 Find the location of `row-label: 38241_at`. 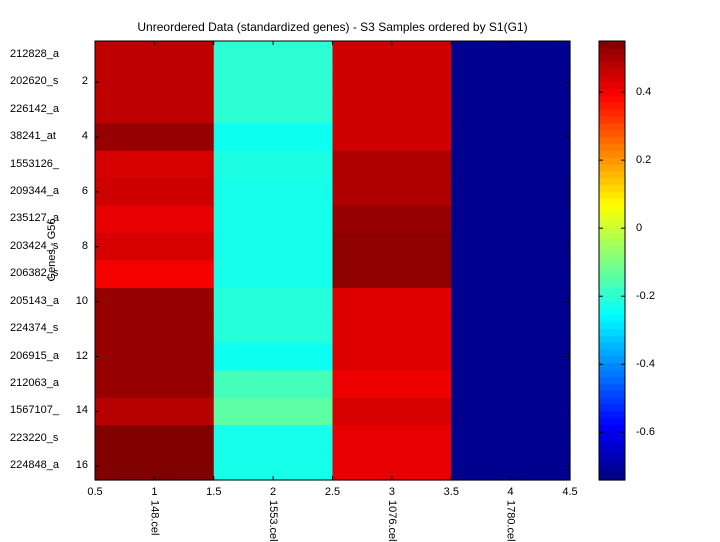

row-label: 38241_at is located at coordinates (33, 136).